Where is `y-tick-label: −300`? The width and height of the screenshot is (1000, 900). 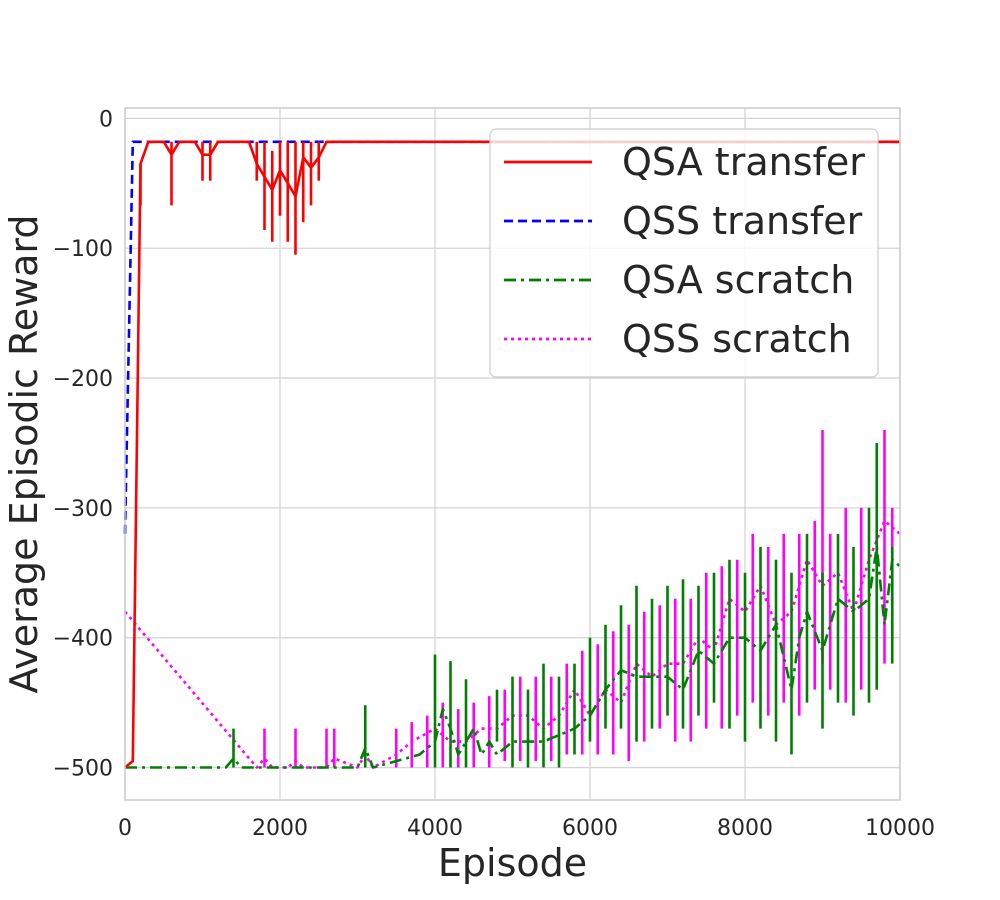 y-tick-label: −300 is located at coordinates (83, 509).